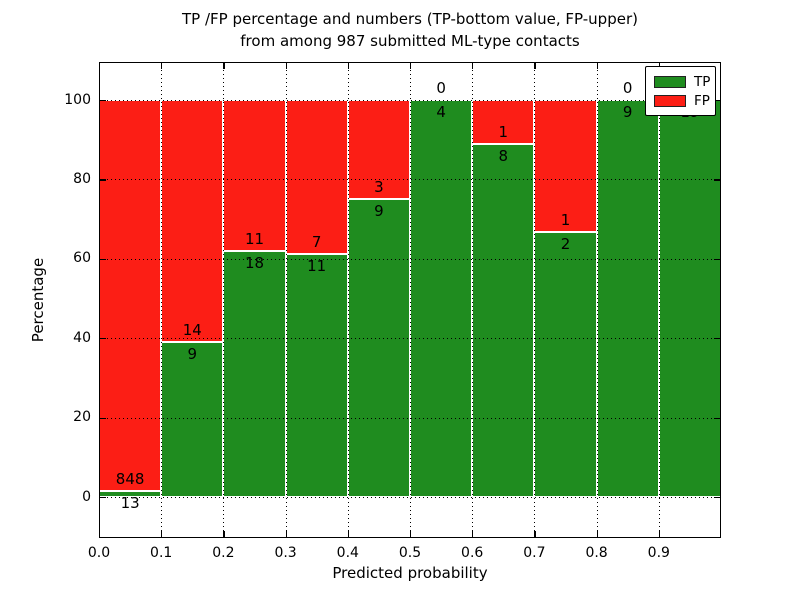  I want to click on x-tick-label: 0.1, so click(161, 553).